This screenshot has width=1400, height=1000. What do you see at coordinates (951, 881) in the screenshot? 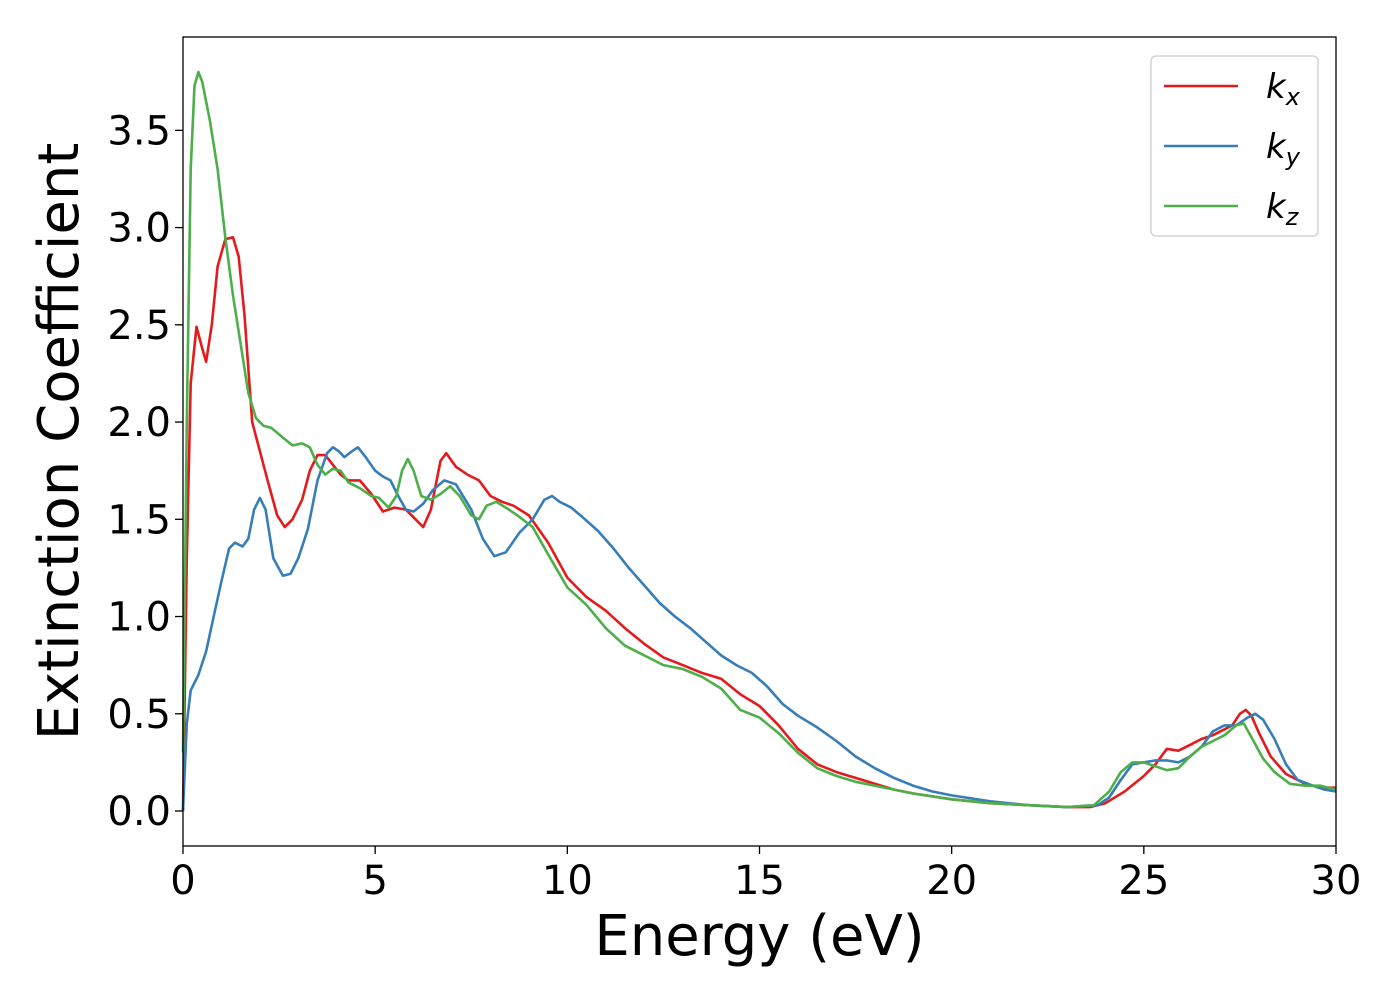
I see `x-tick-label: 20` at bounding box center [951, 881].